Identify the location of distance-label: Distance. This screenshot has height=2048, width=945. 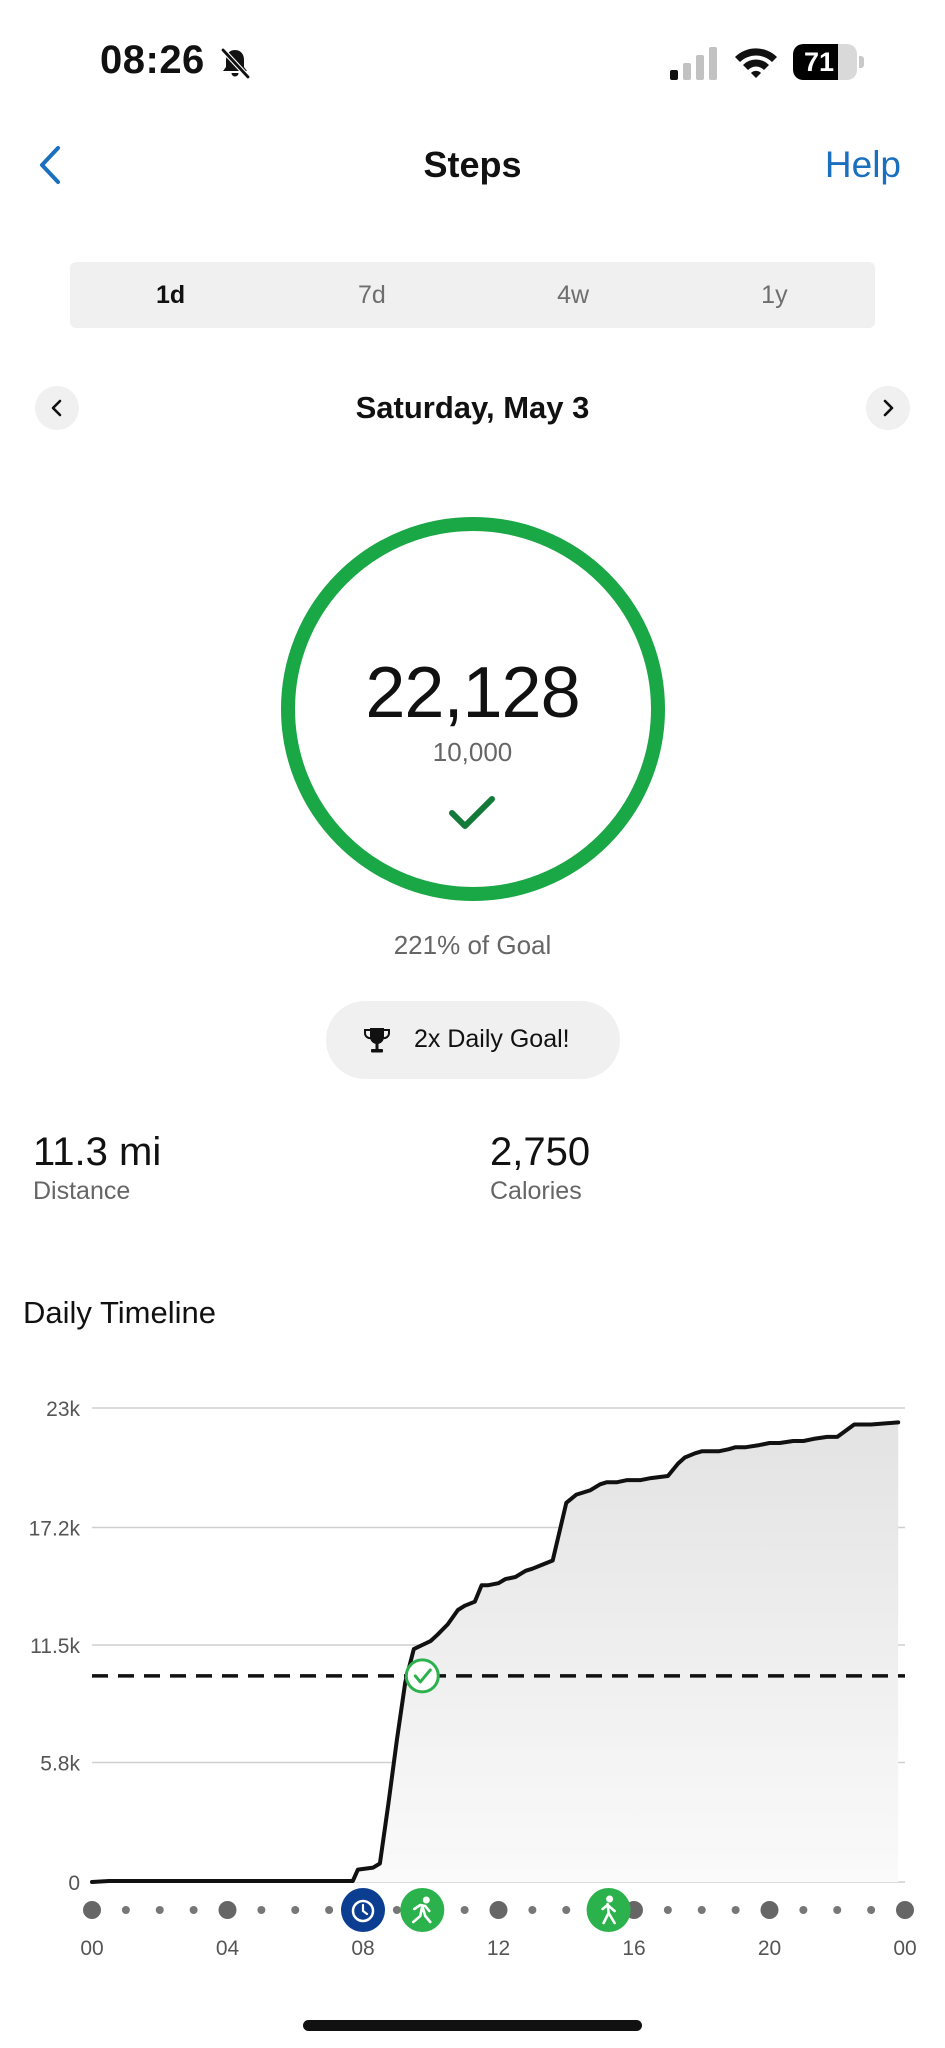
(82, 1191).